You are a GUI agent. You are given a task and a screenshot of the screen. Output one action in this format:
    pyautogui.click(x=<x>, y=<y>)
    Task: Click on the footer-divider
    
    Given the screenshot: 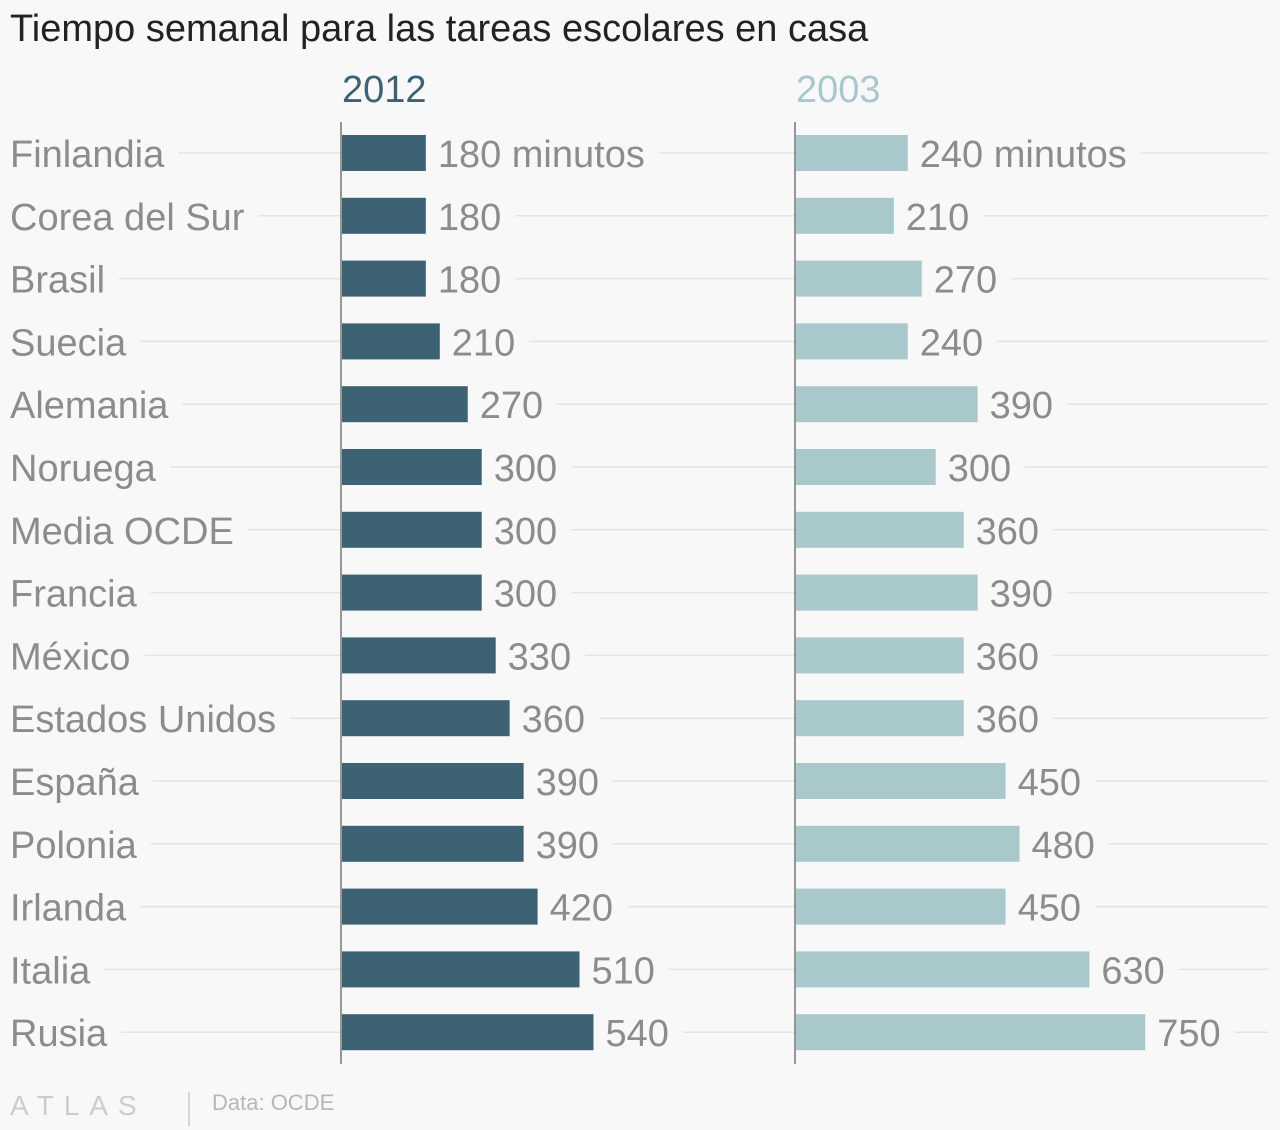 What is the action you would take?
    pyautogui.click(x=189, y=1109)
    